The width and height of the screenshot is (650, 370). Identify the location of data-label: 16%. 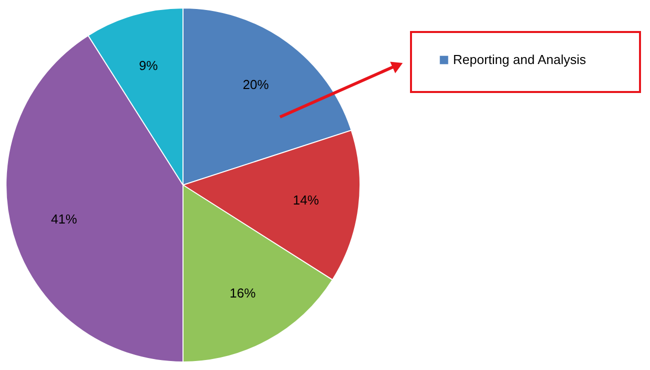
(243, 293).